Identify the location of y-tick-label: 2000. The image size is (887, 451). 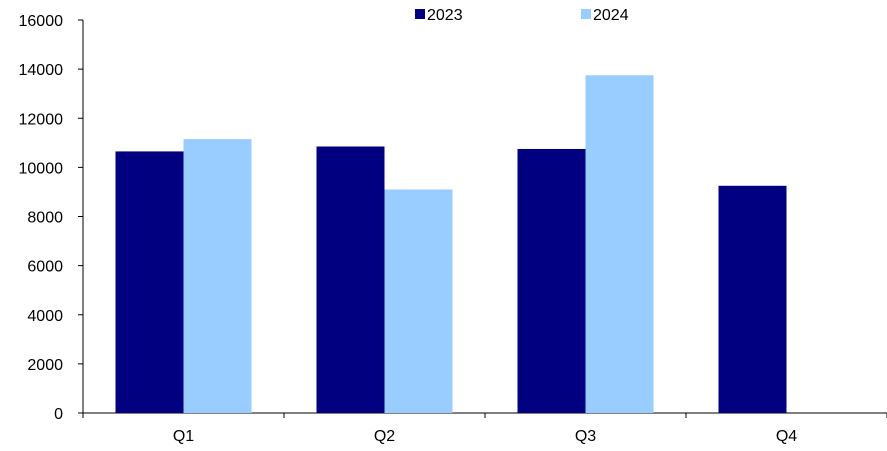
(45, 365).